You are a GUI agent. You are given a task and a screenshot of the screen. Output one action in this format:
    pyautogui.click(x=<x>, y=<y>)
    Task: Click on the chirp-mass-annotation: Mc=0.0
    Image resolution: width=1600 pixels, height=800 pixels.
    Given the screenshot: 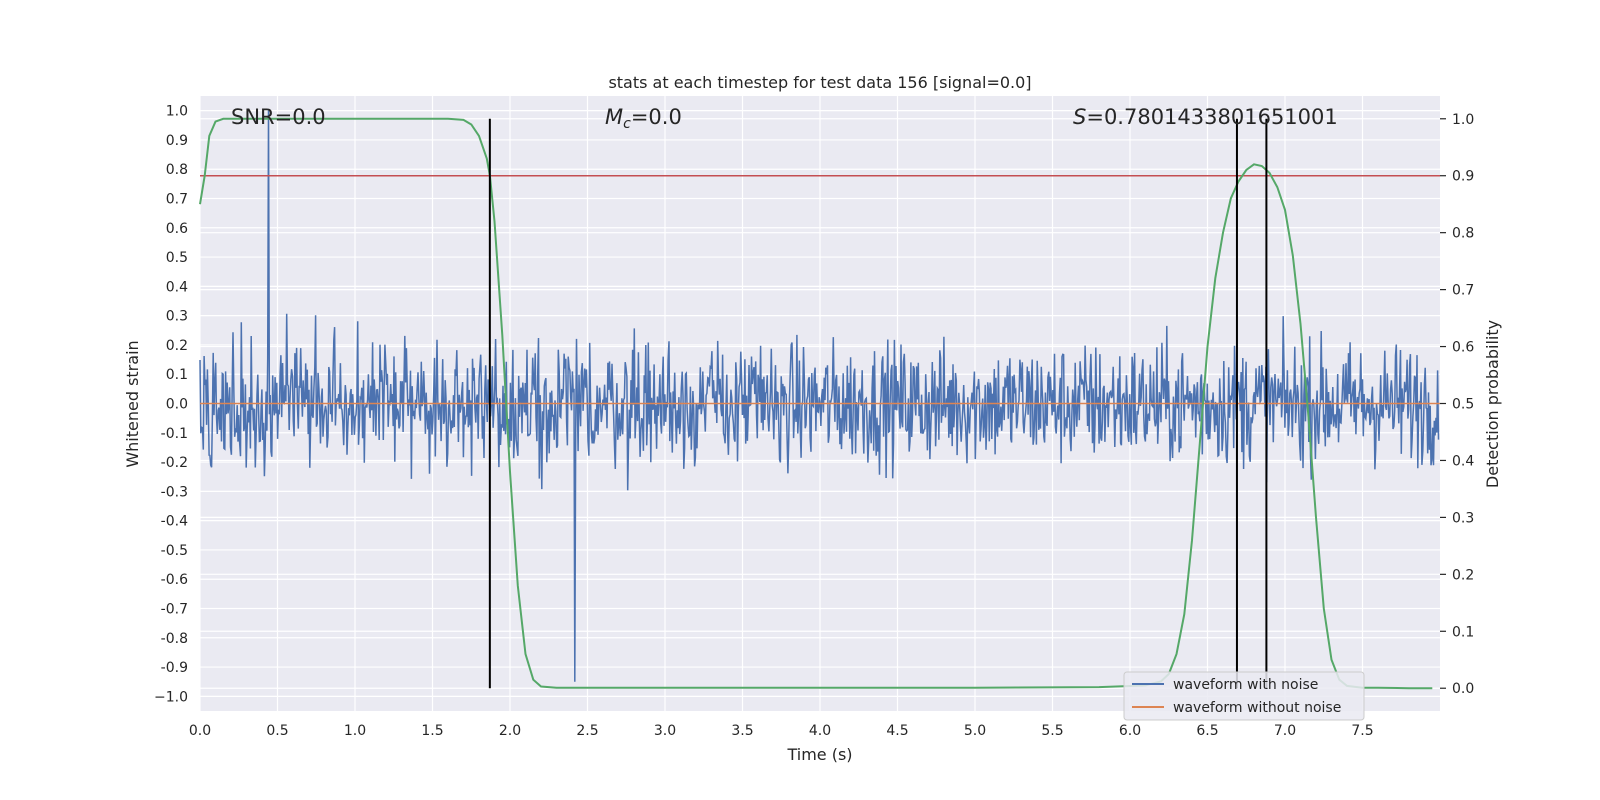 What is the action you would take?
    pyautogui.click(x=643, y=118)
    